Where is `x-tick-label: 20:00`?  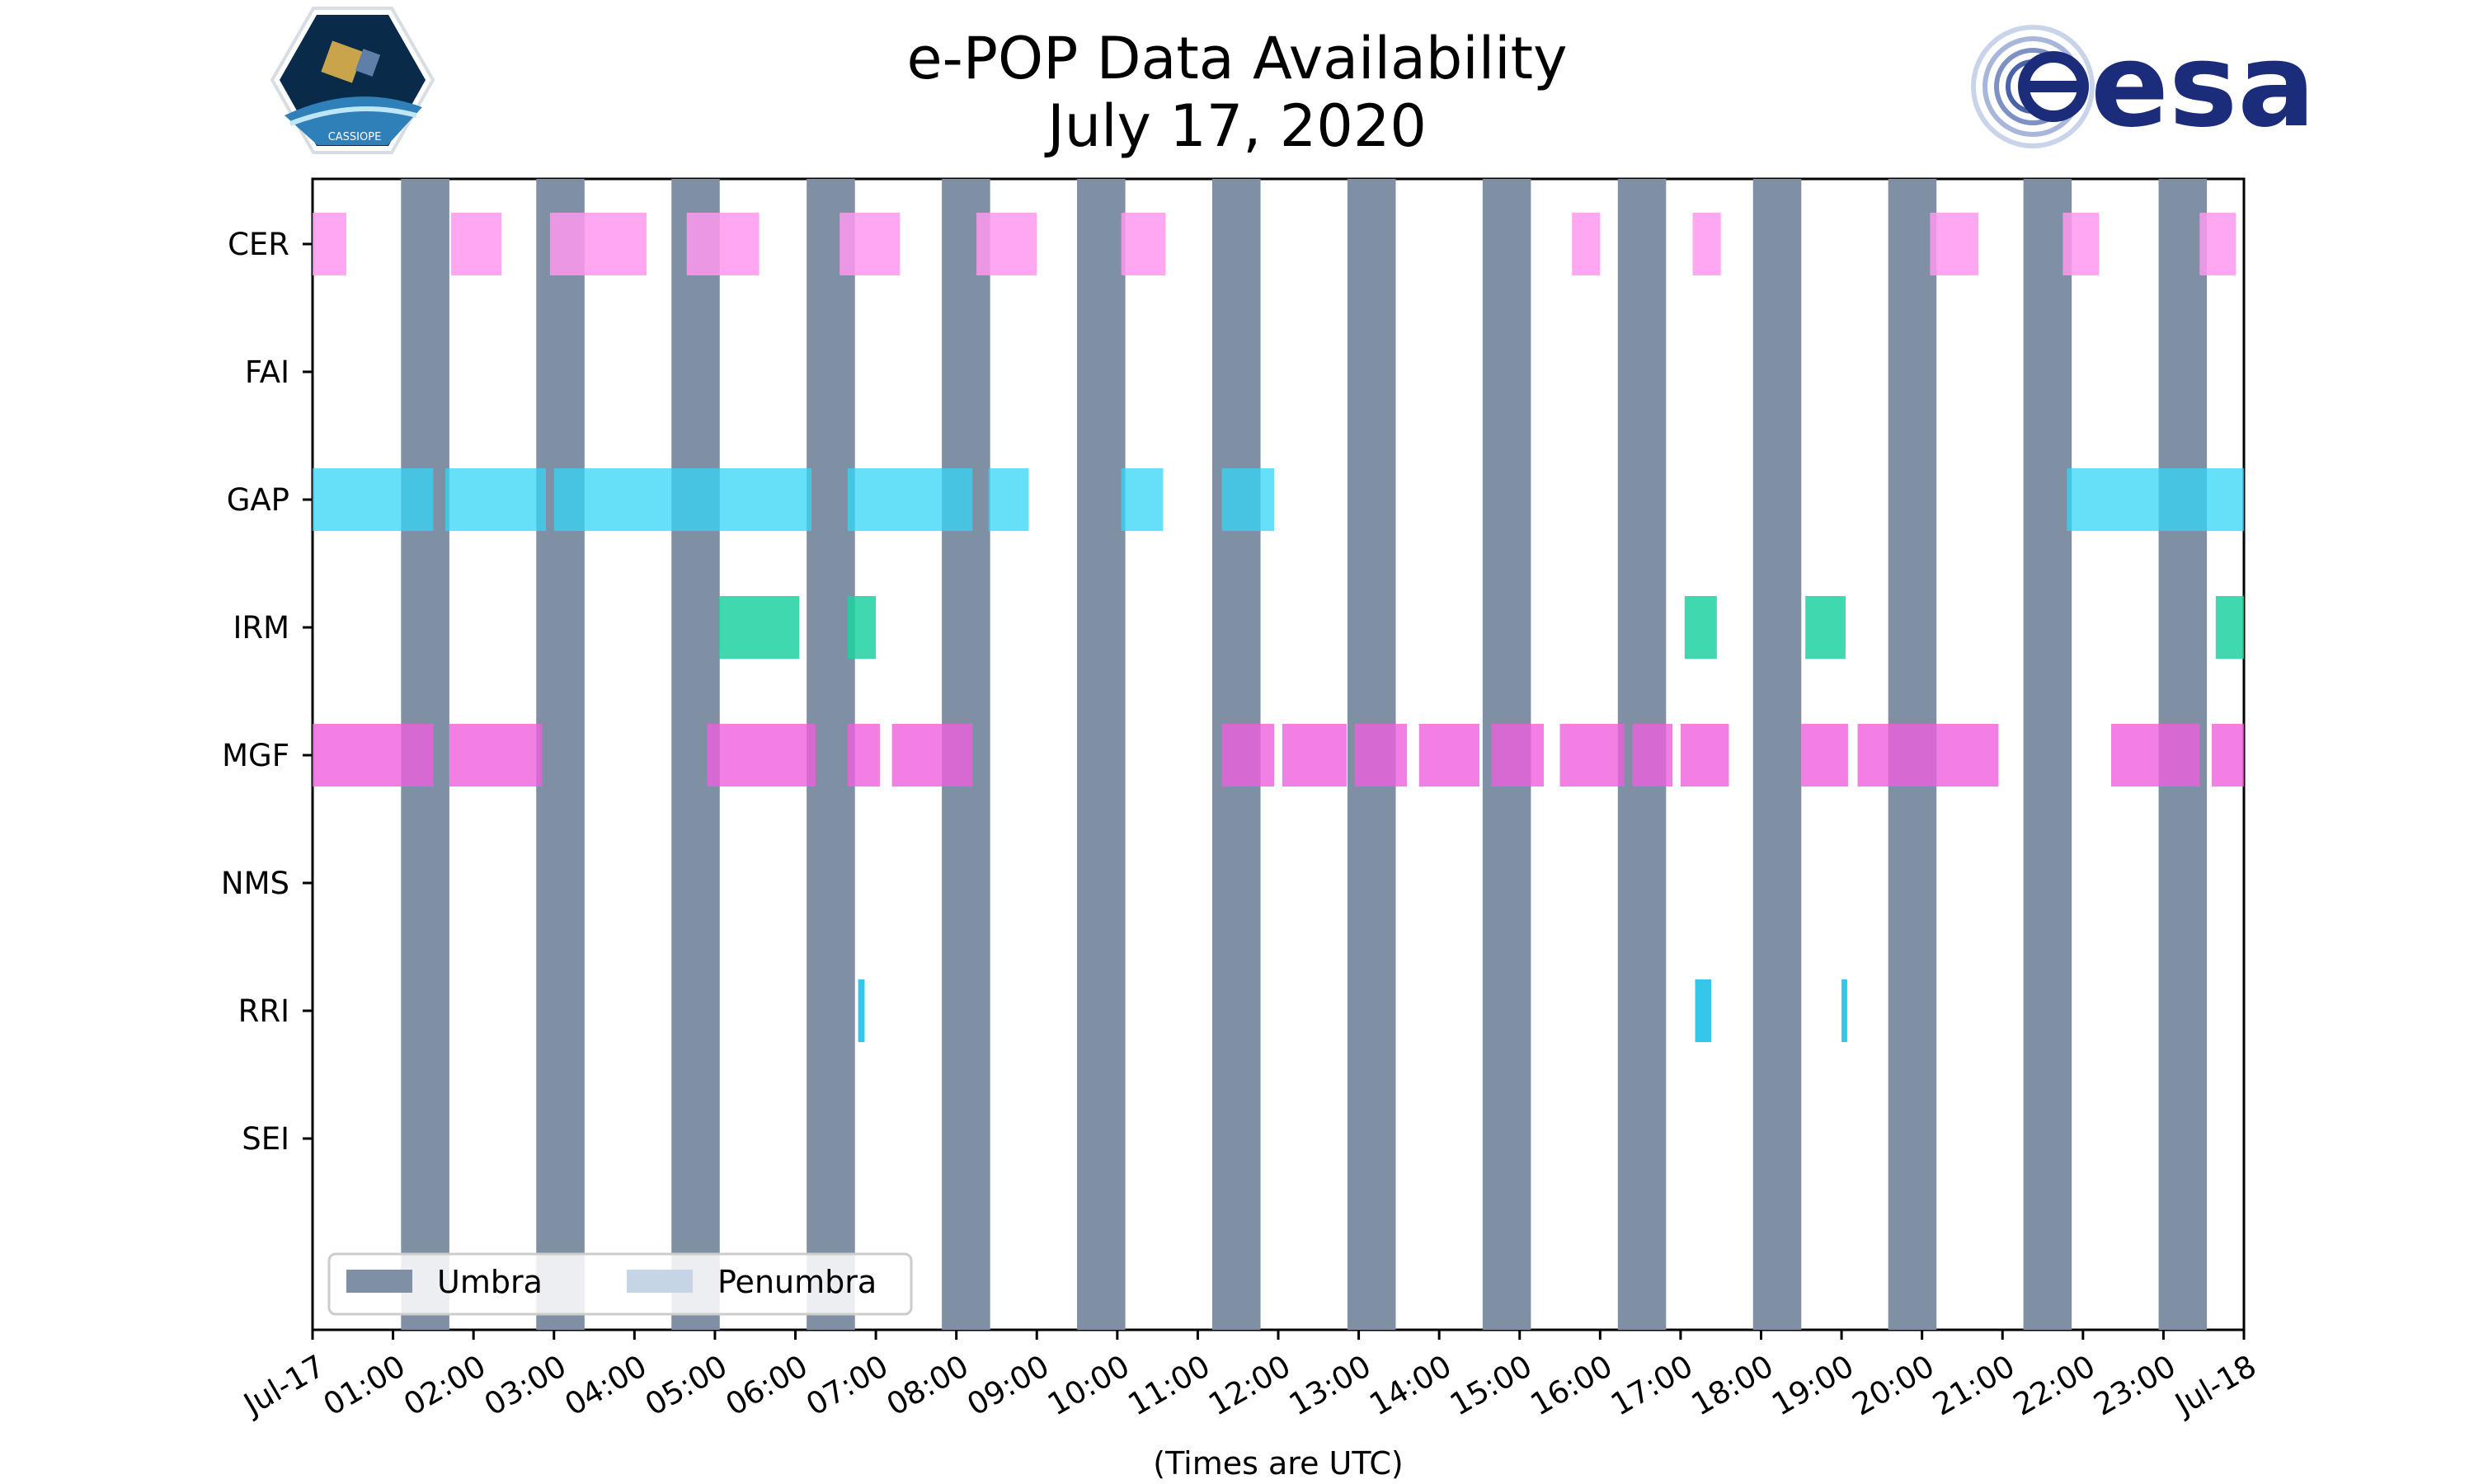 x-tick-label: 20:00 is located at coordinates (1893, 1385).